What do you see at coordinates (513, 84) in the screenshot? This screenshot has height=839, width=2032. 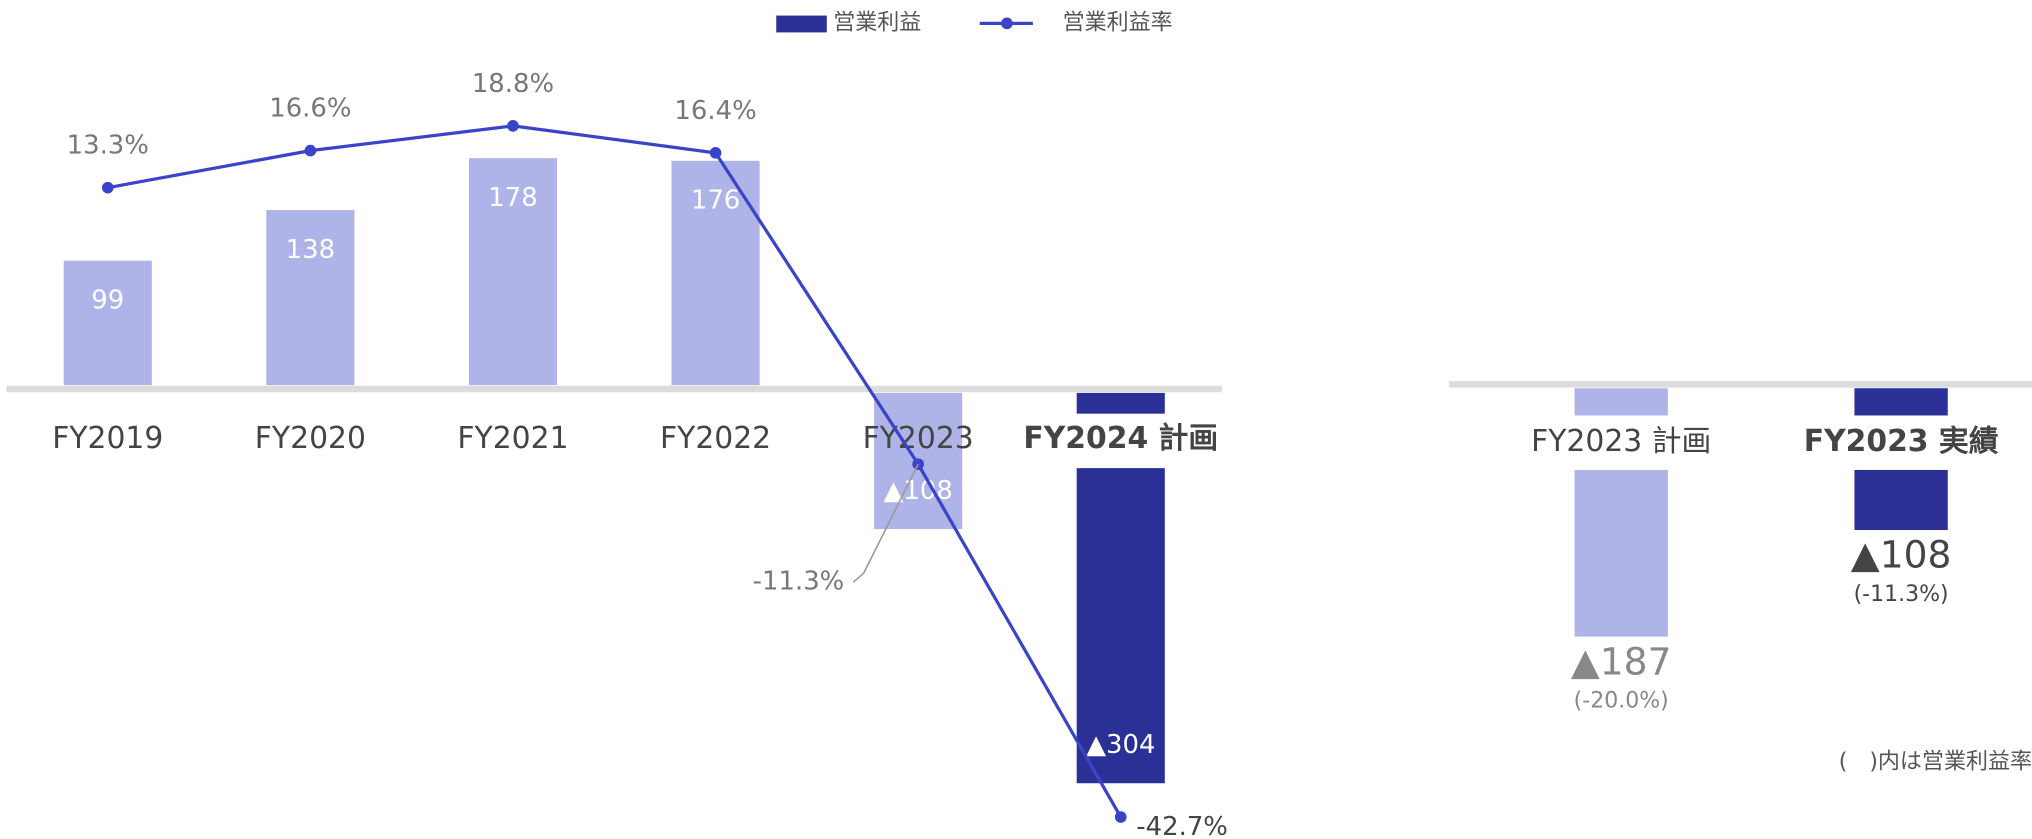 I see `rate-label: 18.8%` at bounding box center [513, 84].